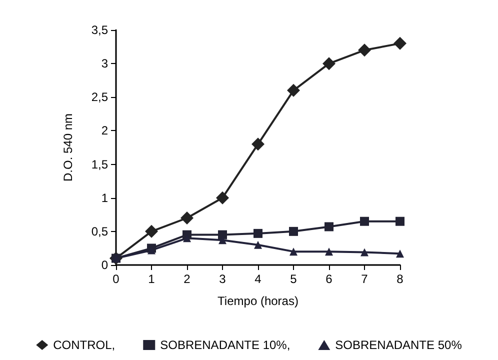 This screenshot has height=360, width=498. I want to click on x-tick-label: 7, so click(364, 279).